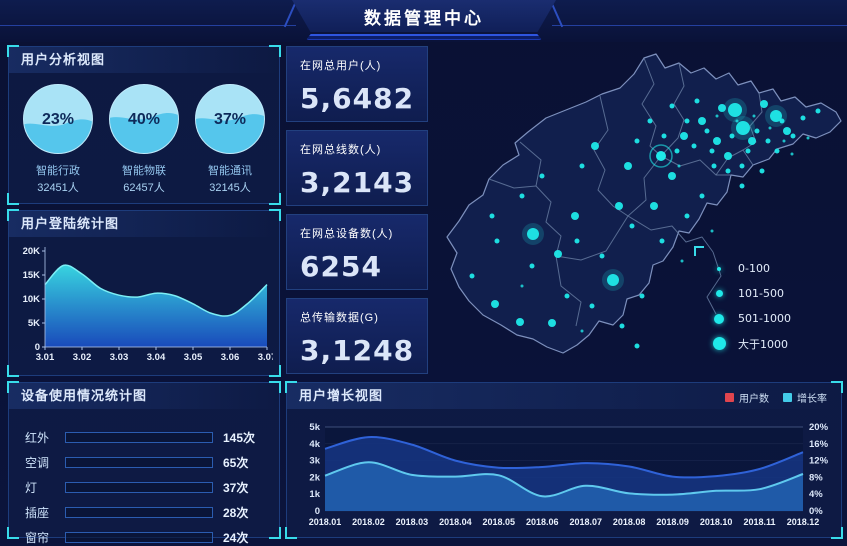 The width and height of the screenshot is (847, 546). What do you see at coordinates (37, 538) in the screenshot?
I see `bar-label: 窗帘` at bounding box center [37, 538].